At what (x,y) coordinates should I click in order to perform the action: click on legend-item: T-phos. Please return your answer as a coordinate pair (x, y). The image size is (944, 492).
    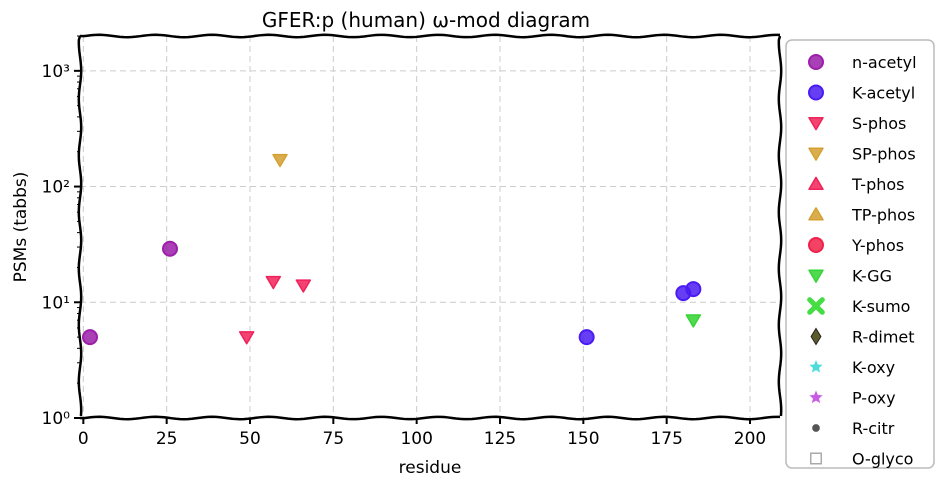
    Looking at the image, I should click on (856, 184).